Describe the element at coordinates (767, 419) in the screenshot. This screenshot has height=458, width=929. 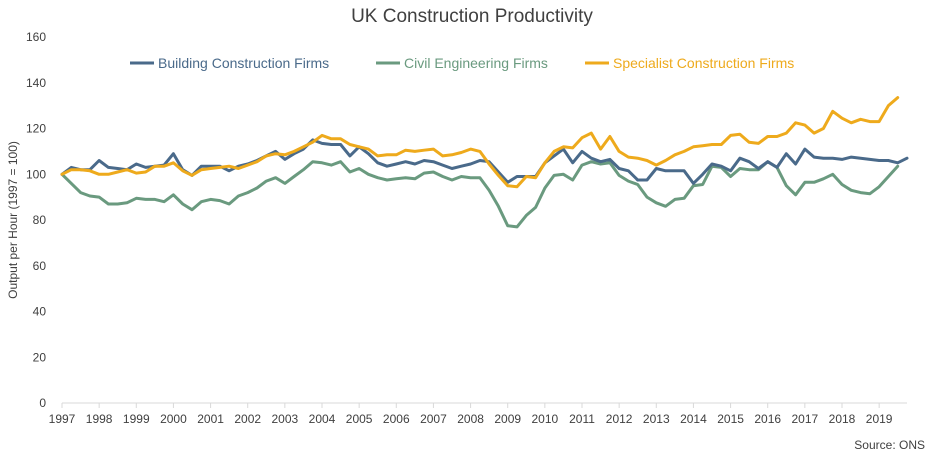
I see `x-tick-label: 2016` at that location.